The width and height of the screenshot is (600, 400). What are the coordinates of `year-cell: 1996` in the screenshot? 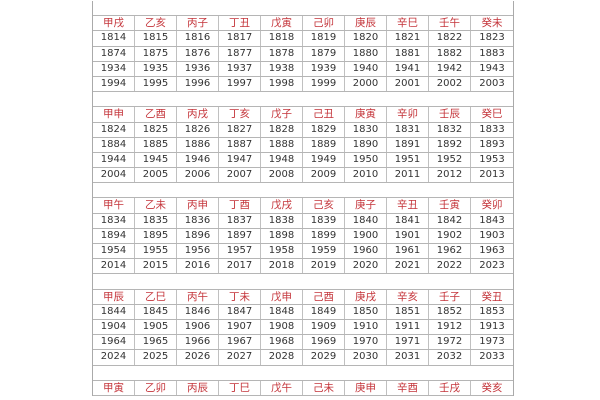 It's located at (198, 84).